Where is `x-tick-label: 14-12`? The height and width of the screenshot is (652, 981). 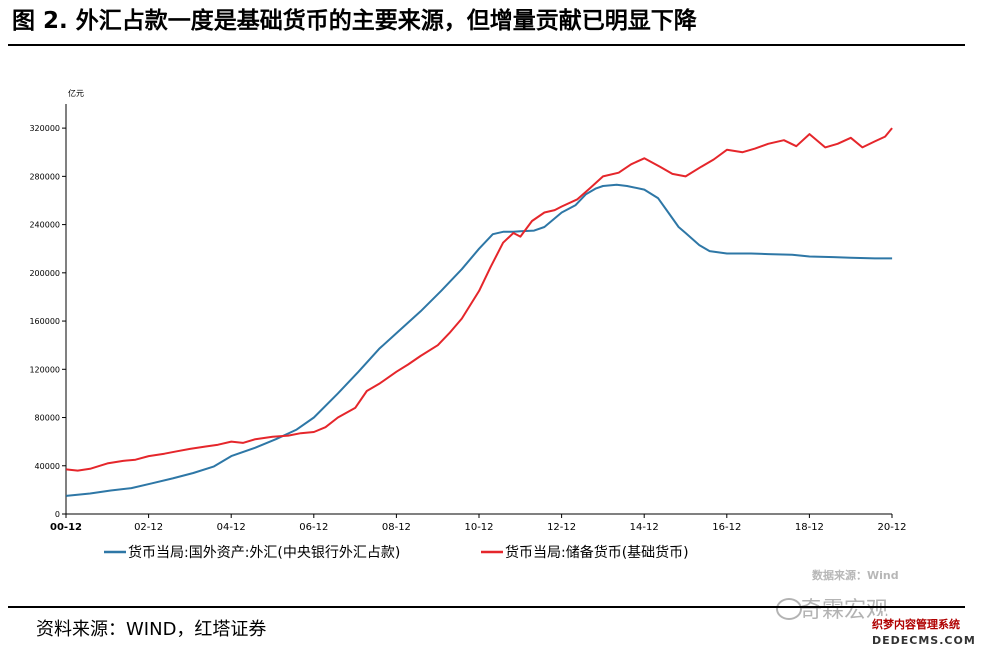 x-tick-label: 14-12 is located at coordinates (644, 527).